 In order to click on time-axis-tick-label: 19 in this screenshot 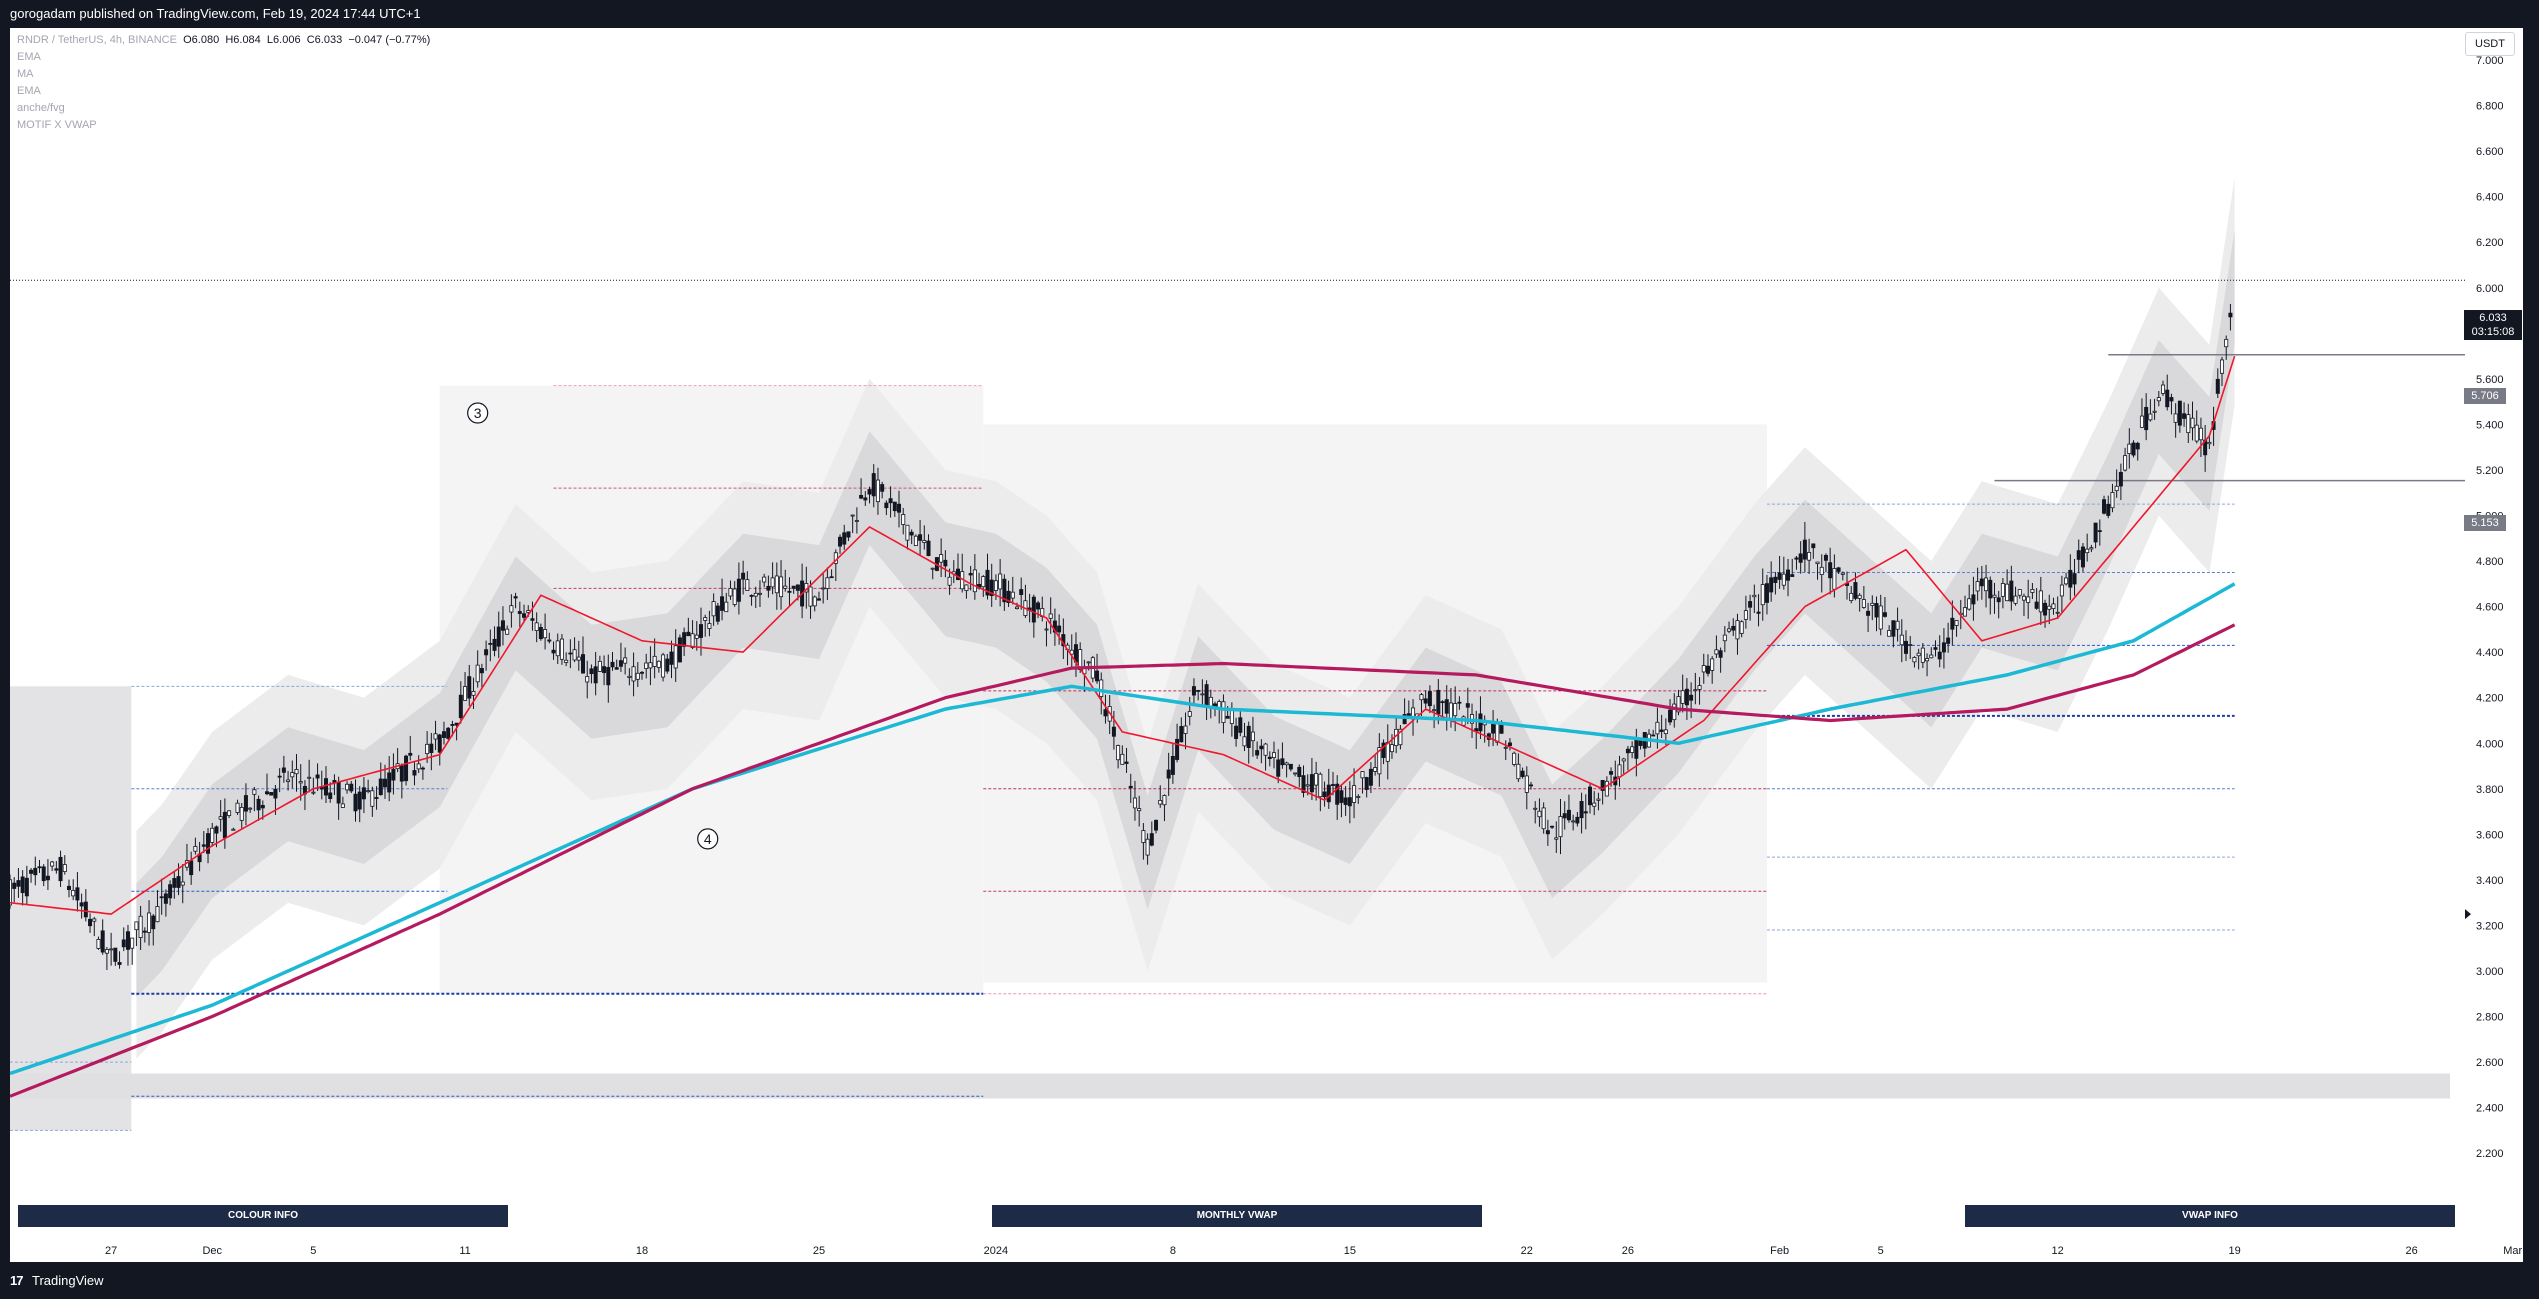, I will do `click(2235, 1251)`.